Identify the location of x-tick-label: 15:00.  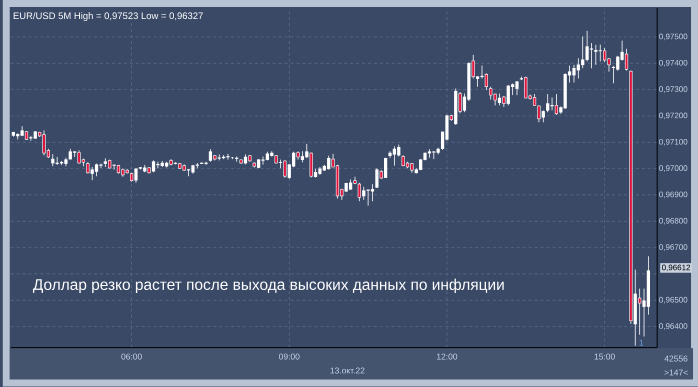
(604, 356).